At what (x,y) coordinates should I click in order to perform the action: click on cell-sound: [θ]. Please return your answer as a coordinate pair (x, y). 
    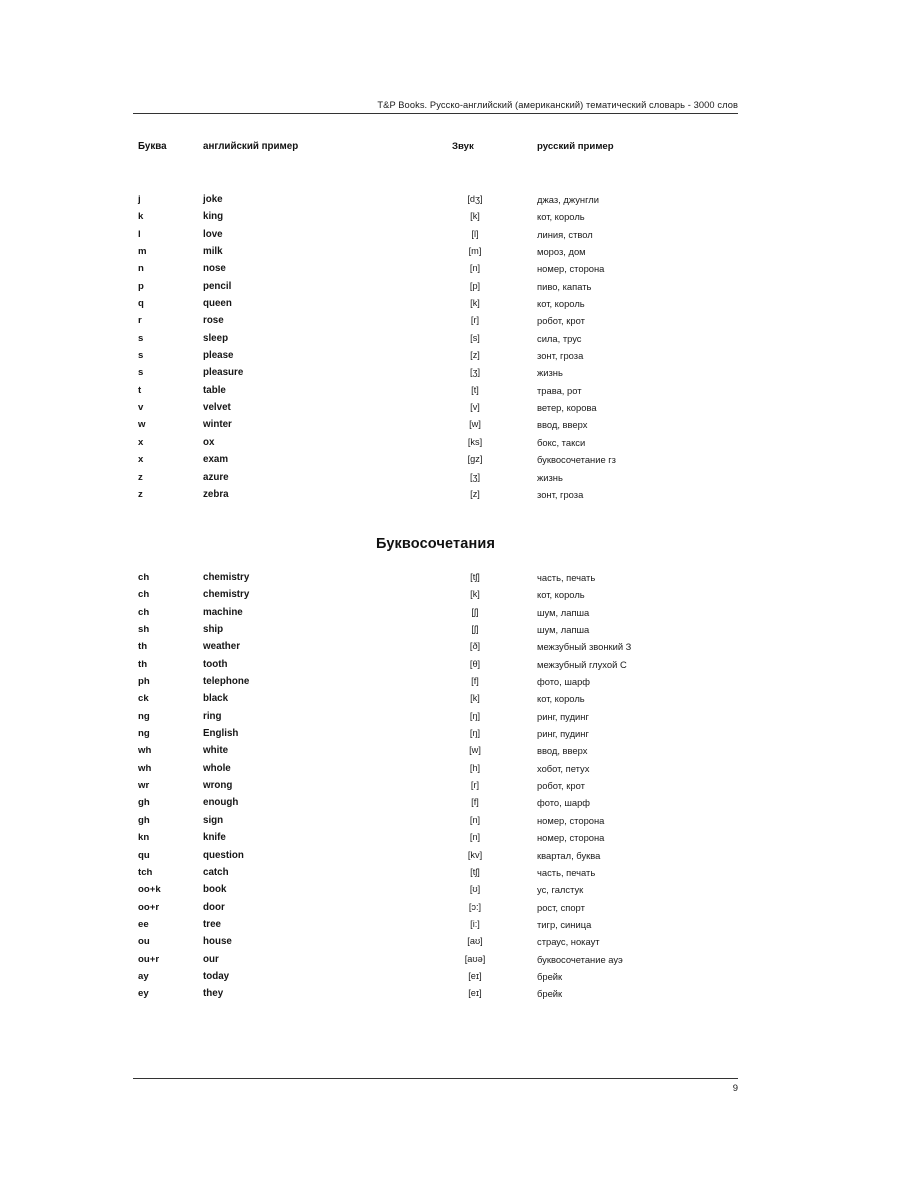
    Looking at the image, I should click on (475, 663).